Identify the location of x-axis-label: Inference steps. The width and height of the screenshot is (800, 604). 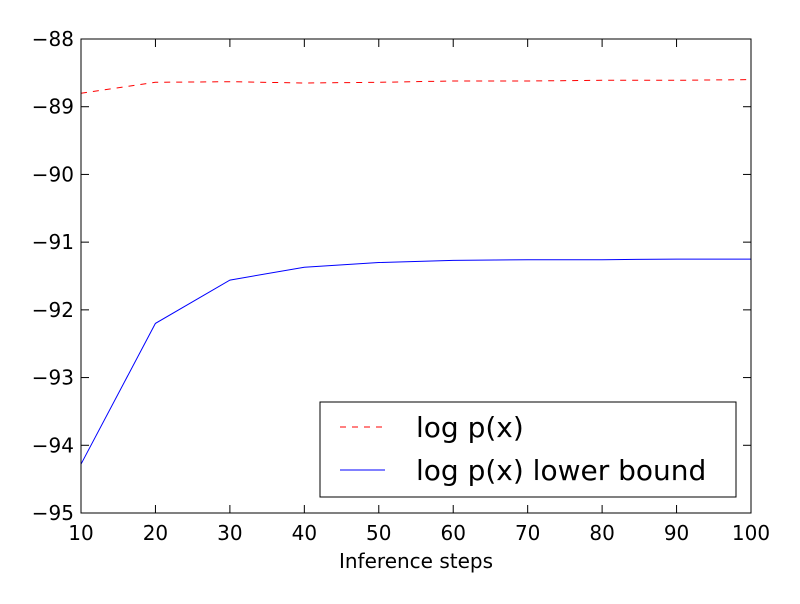
(416, 561).